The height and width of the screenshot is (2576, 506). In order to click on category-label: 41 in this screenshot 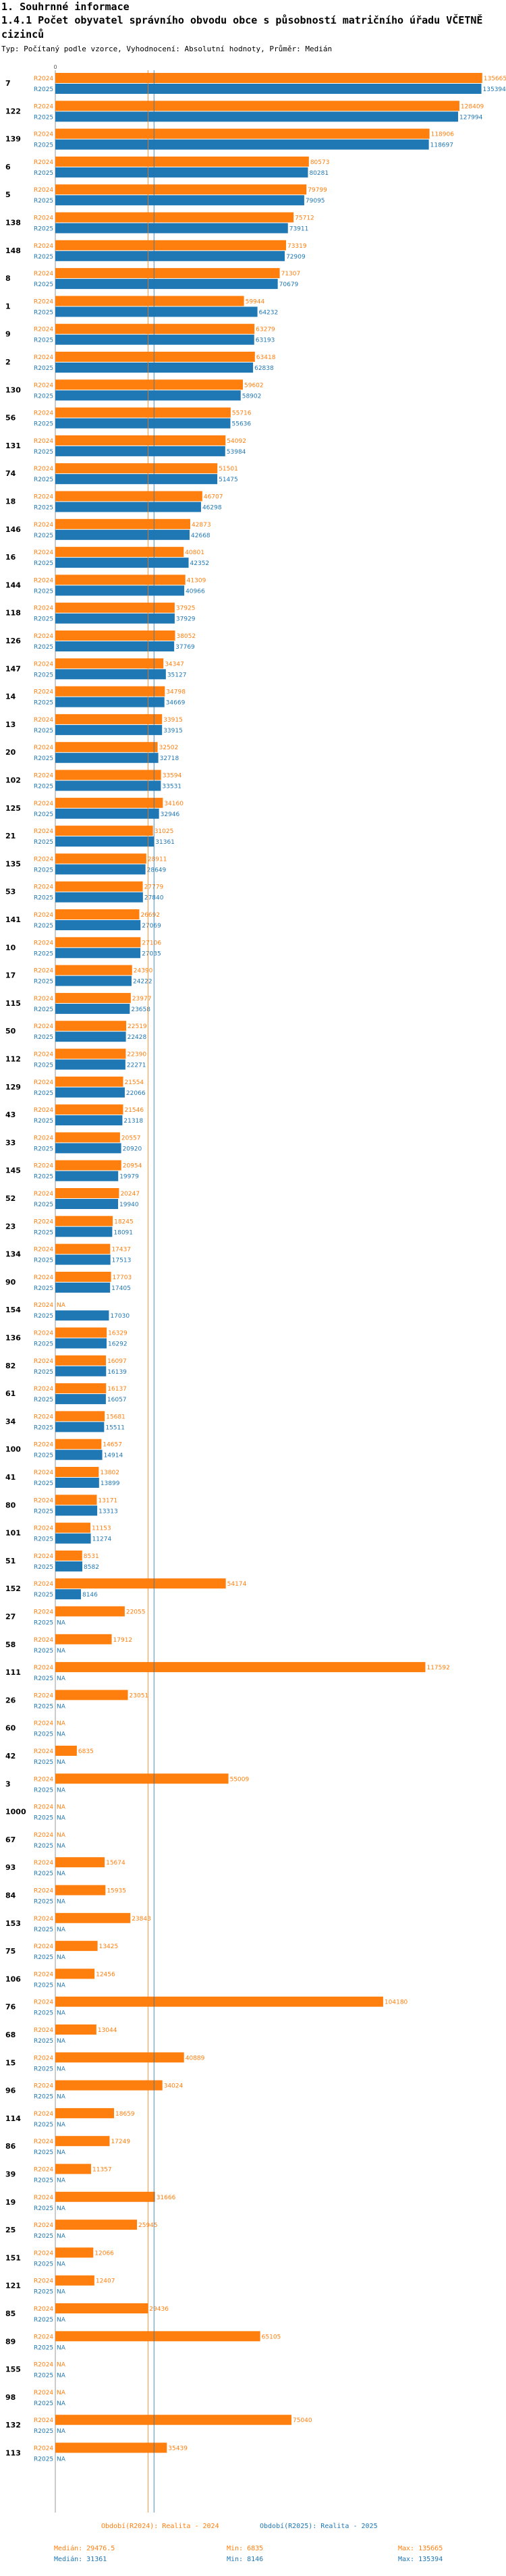, I will do `click(10, 1477)`.